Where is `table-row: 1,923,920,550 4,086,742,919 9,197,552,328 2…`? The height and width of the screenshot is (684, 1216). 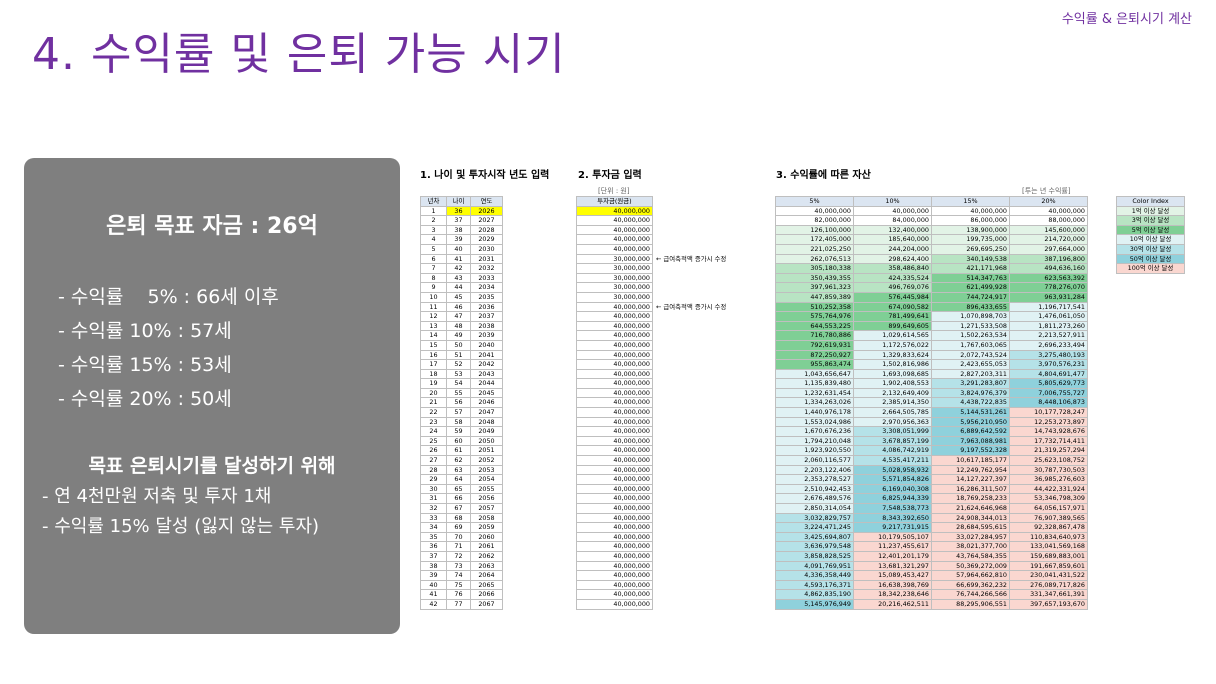 table-row: 1,923,920,550 4,086,742,919 9,197,552,328 2… is located at coordinates (931, 451).